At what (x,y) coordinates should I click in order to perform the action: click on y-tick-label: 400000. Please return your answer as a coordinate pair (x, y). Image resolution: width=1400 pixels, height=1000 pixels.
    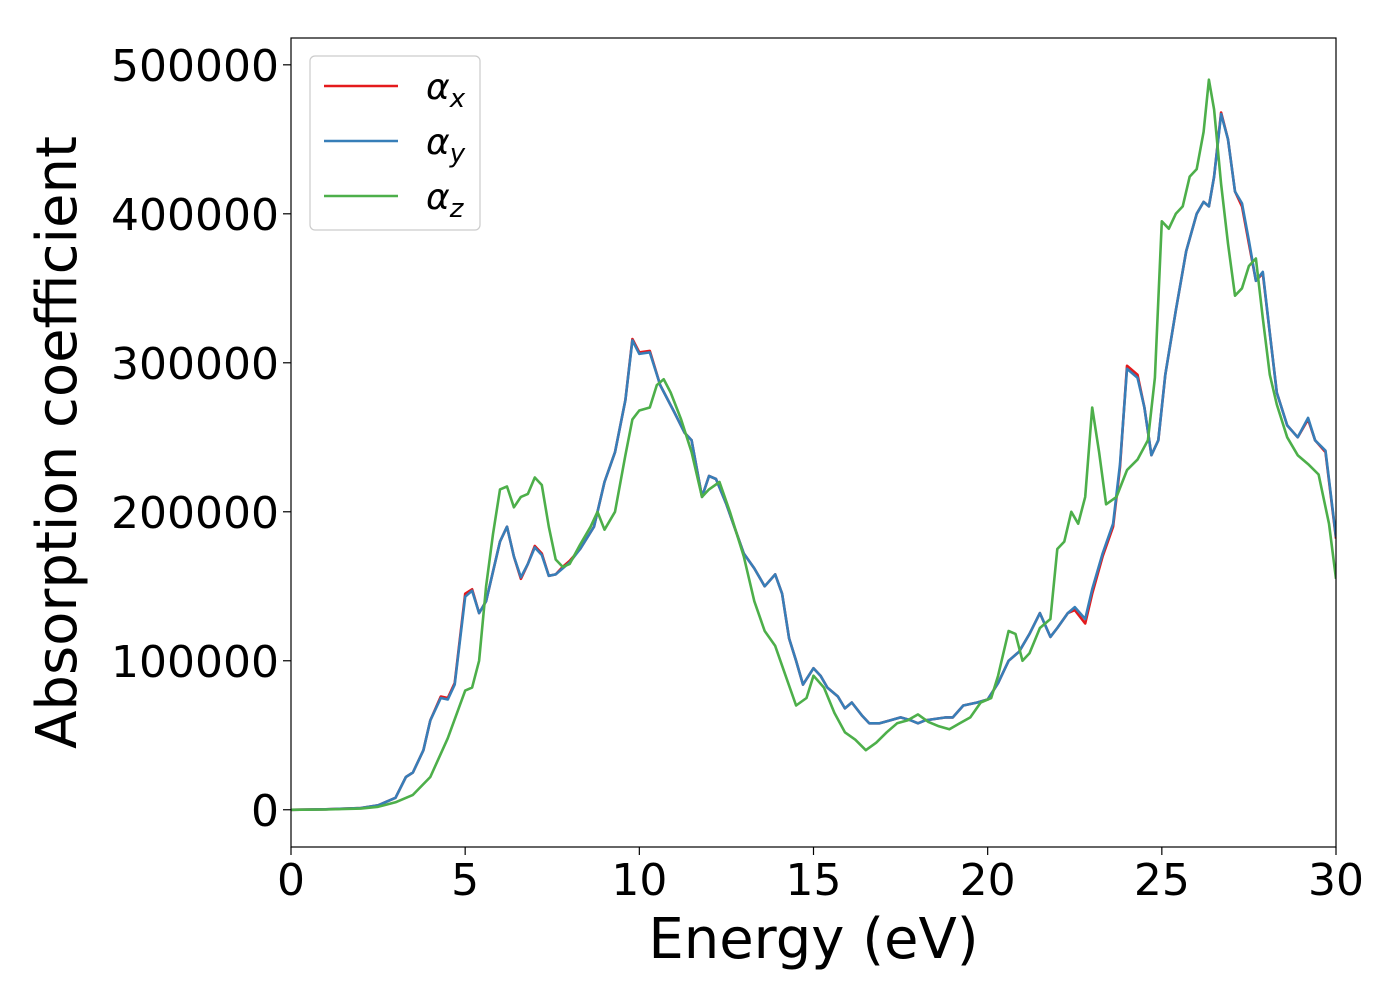
    Looking at the image, I should click on (195, 215).